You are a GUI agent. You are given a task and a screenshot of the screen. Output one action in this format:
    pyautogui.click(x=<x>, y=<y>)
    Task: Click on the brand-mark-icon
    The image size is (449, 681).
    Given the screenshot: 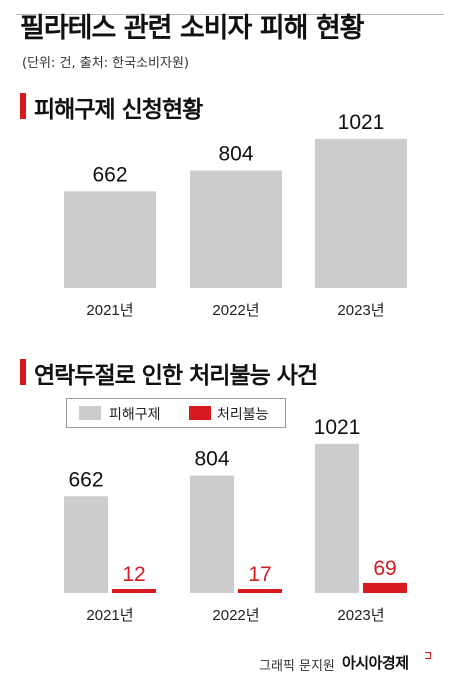 What is the action you would take?
    pyautogui.click(x=428, y=655)
    